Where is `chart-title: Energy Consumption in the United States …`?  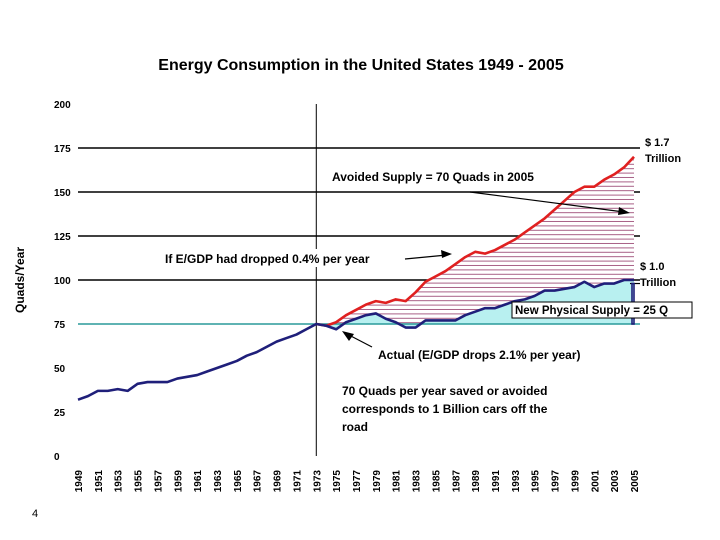
chart-title: Energy Consumption in the United States … is located at coordinates (361, 65).